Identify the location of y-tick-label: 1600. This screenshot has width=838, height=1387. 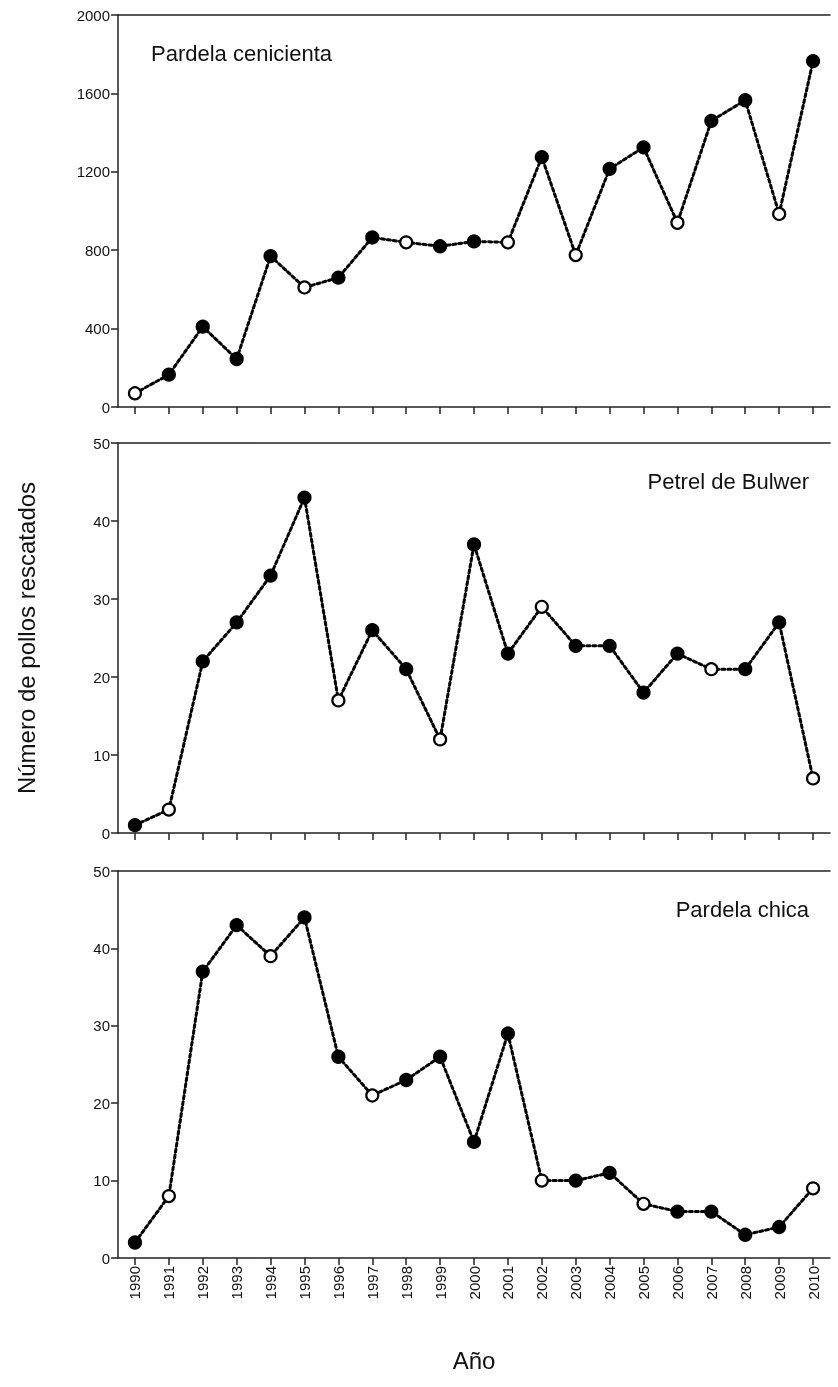
(93, 93).